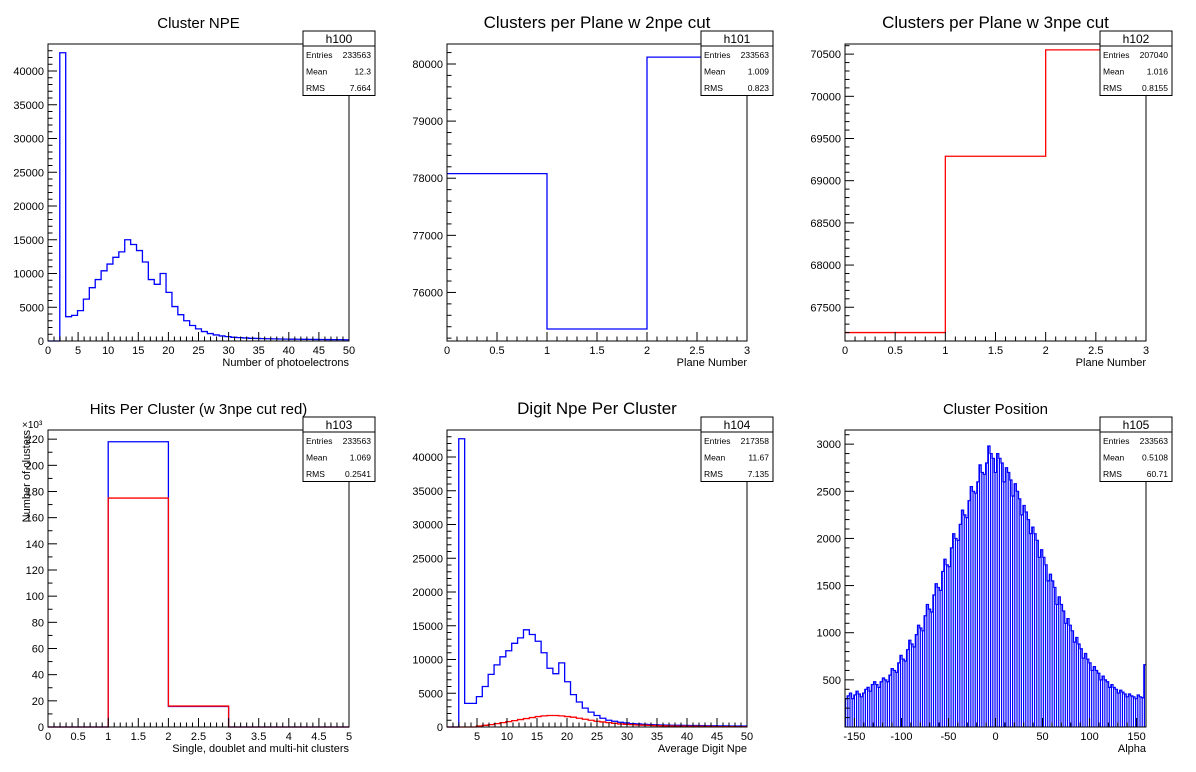  Describe the element at coordinates (829, 539) in the screenshot. I see `y-tick-label: 2000` at that location.